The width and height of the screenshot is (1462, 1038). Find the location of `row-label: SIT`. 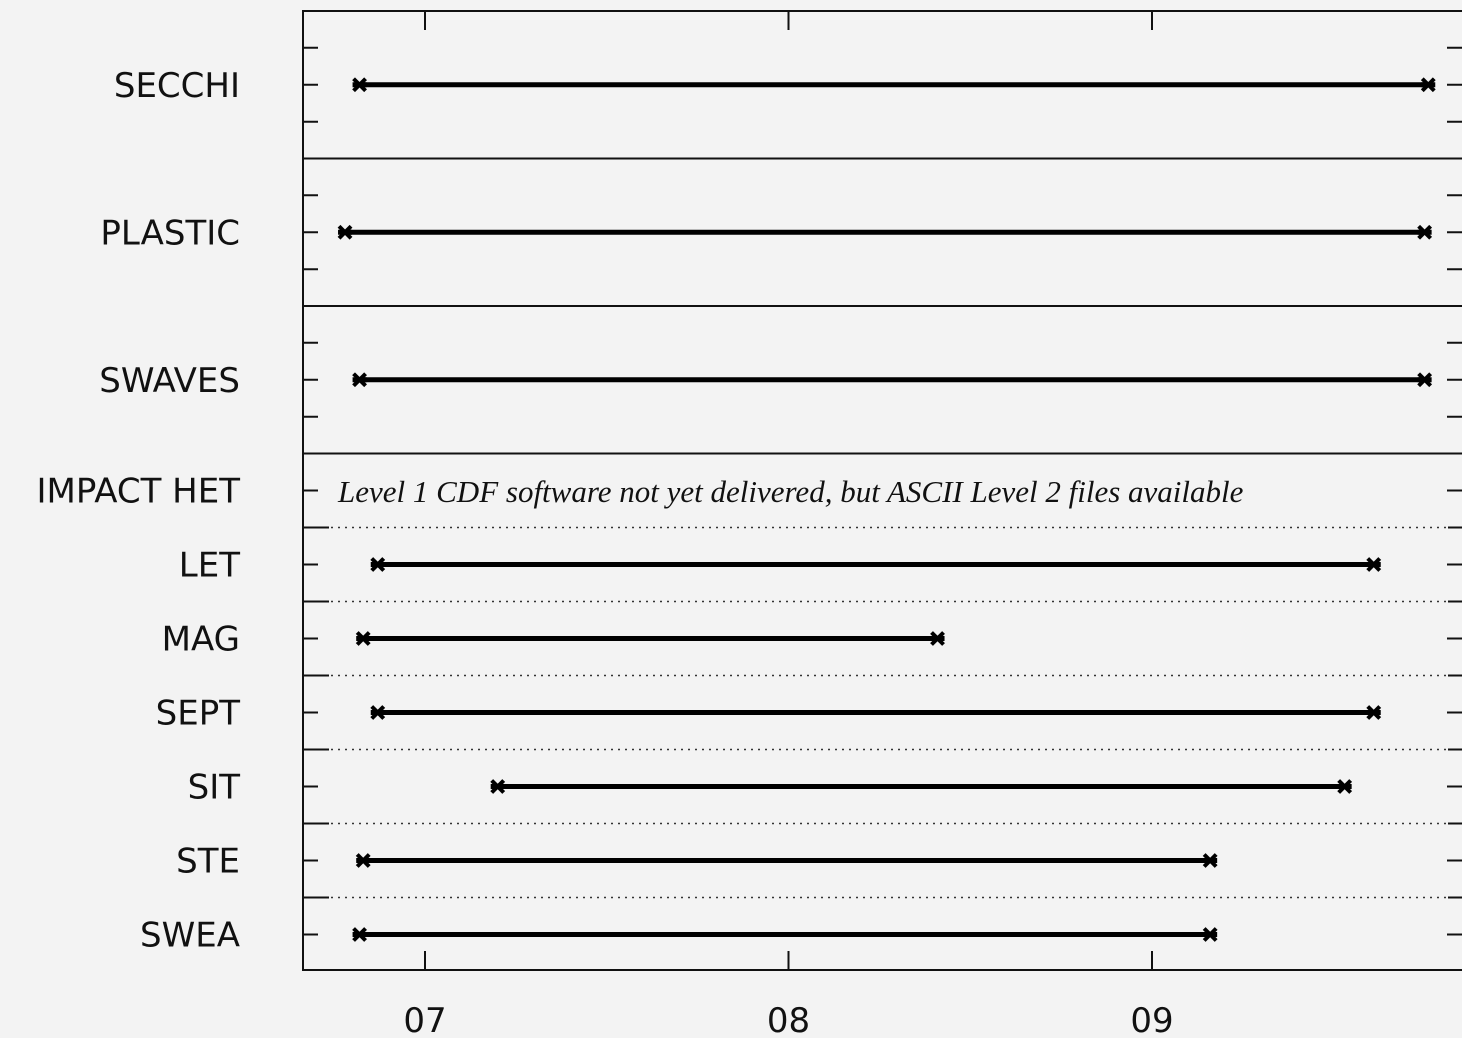

row-label: SIT is located at coordinates (214, 788).